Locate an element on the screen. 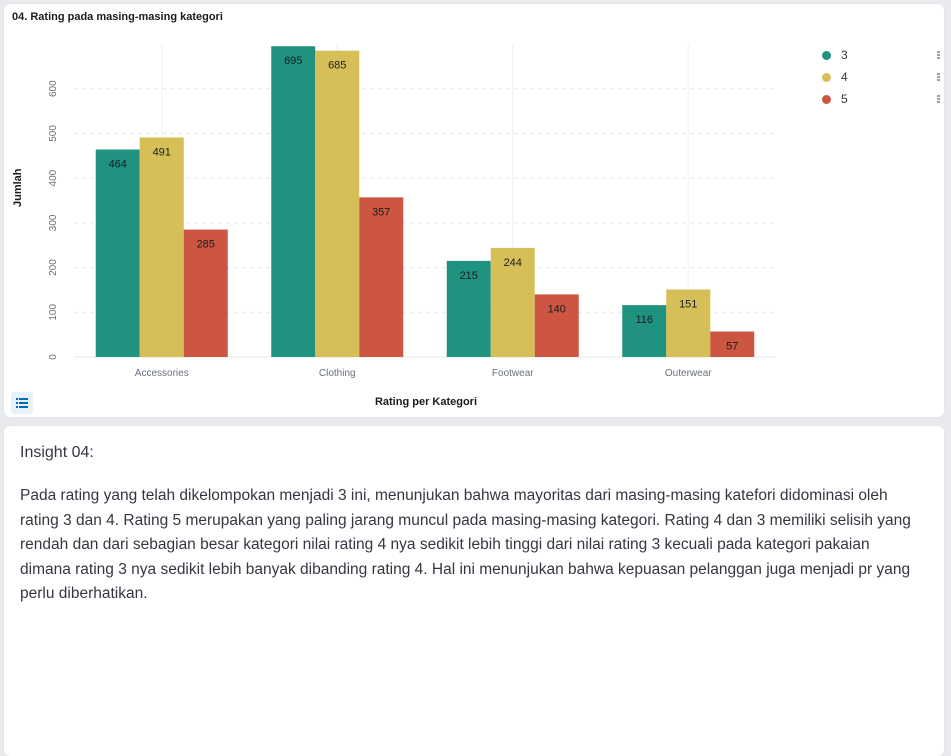 Image resolution: width=951 pixels, height=756 pixels. legend-label: 5 is located at coordinates (844, 99).